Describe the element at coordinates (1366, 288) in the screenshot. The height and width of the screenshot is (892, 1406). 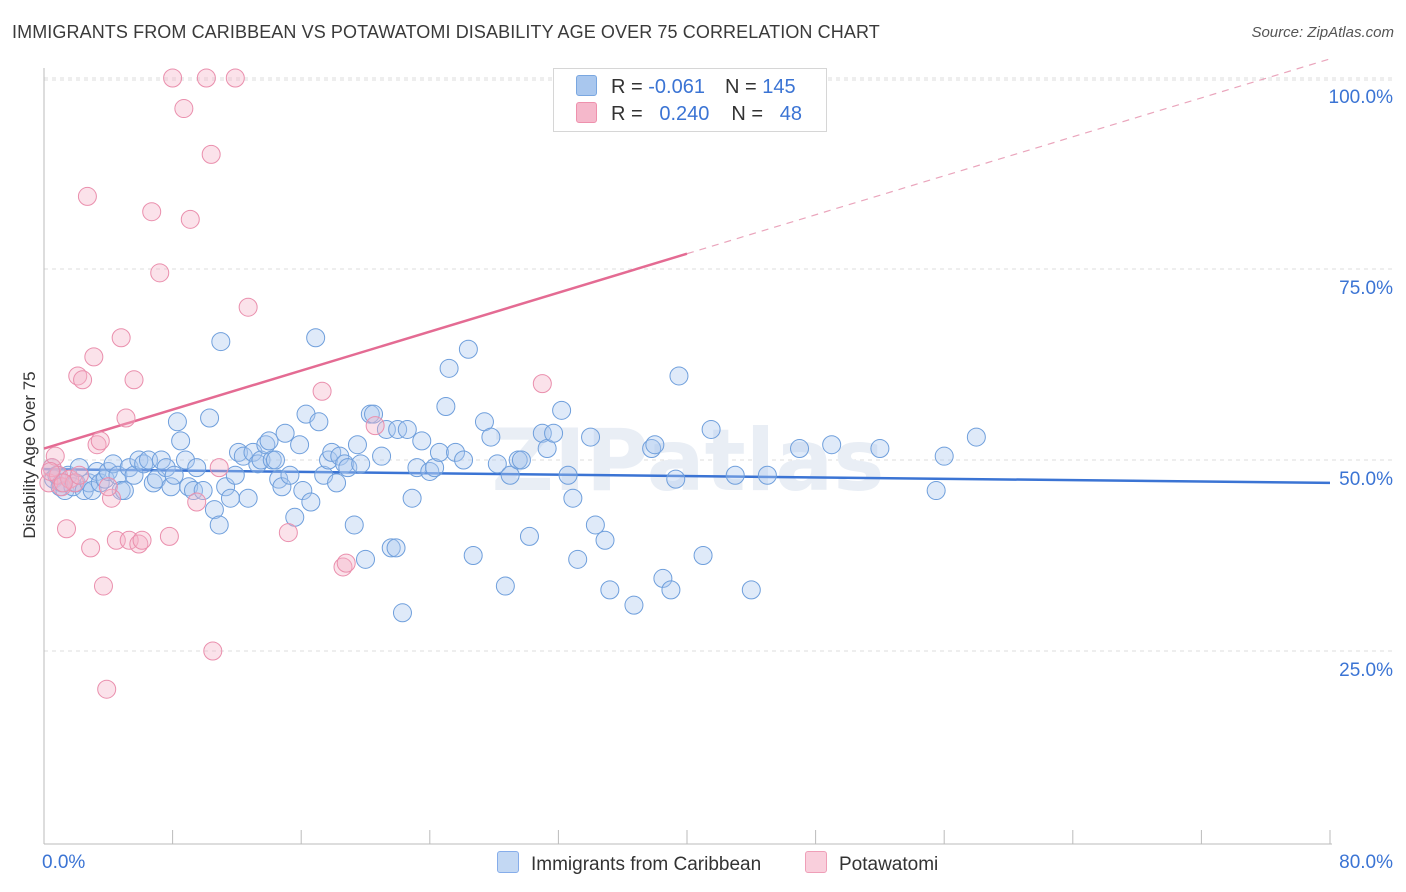
I see `y-tick-label-75: 75.0%` at that location.